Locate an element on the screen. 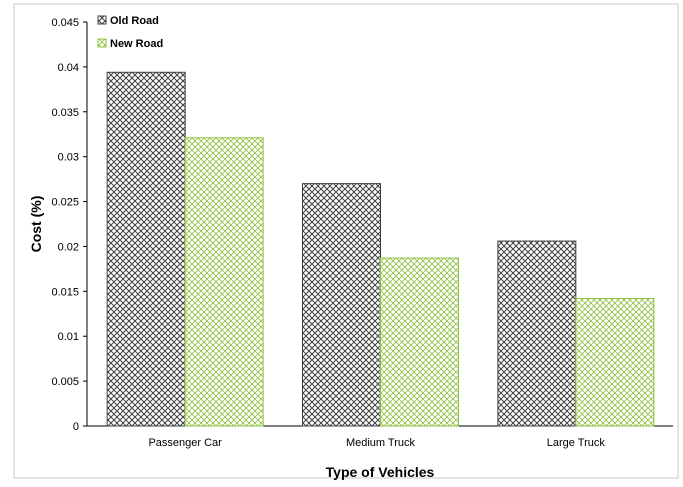 This screenshot has width=683, height=487. x-axis-categories: Passenger Car Medium Truck Large Truck is located at coordinates (376, 443).